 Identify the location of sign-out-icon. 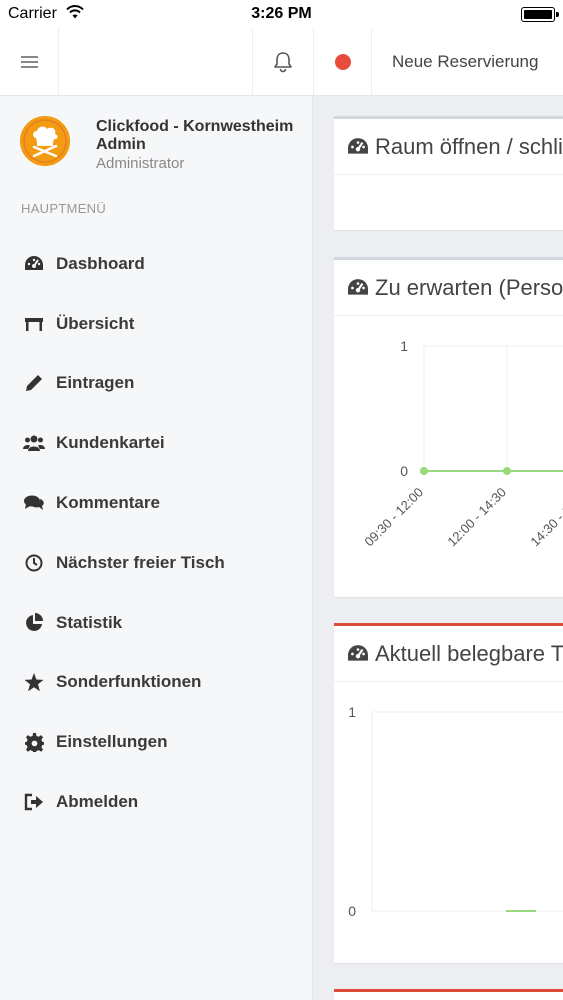
(34, 802).